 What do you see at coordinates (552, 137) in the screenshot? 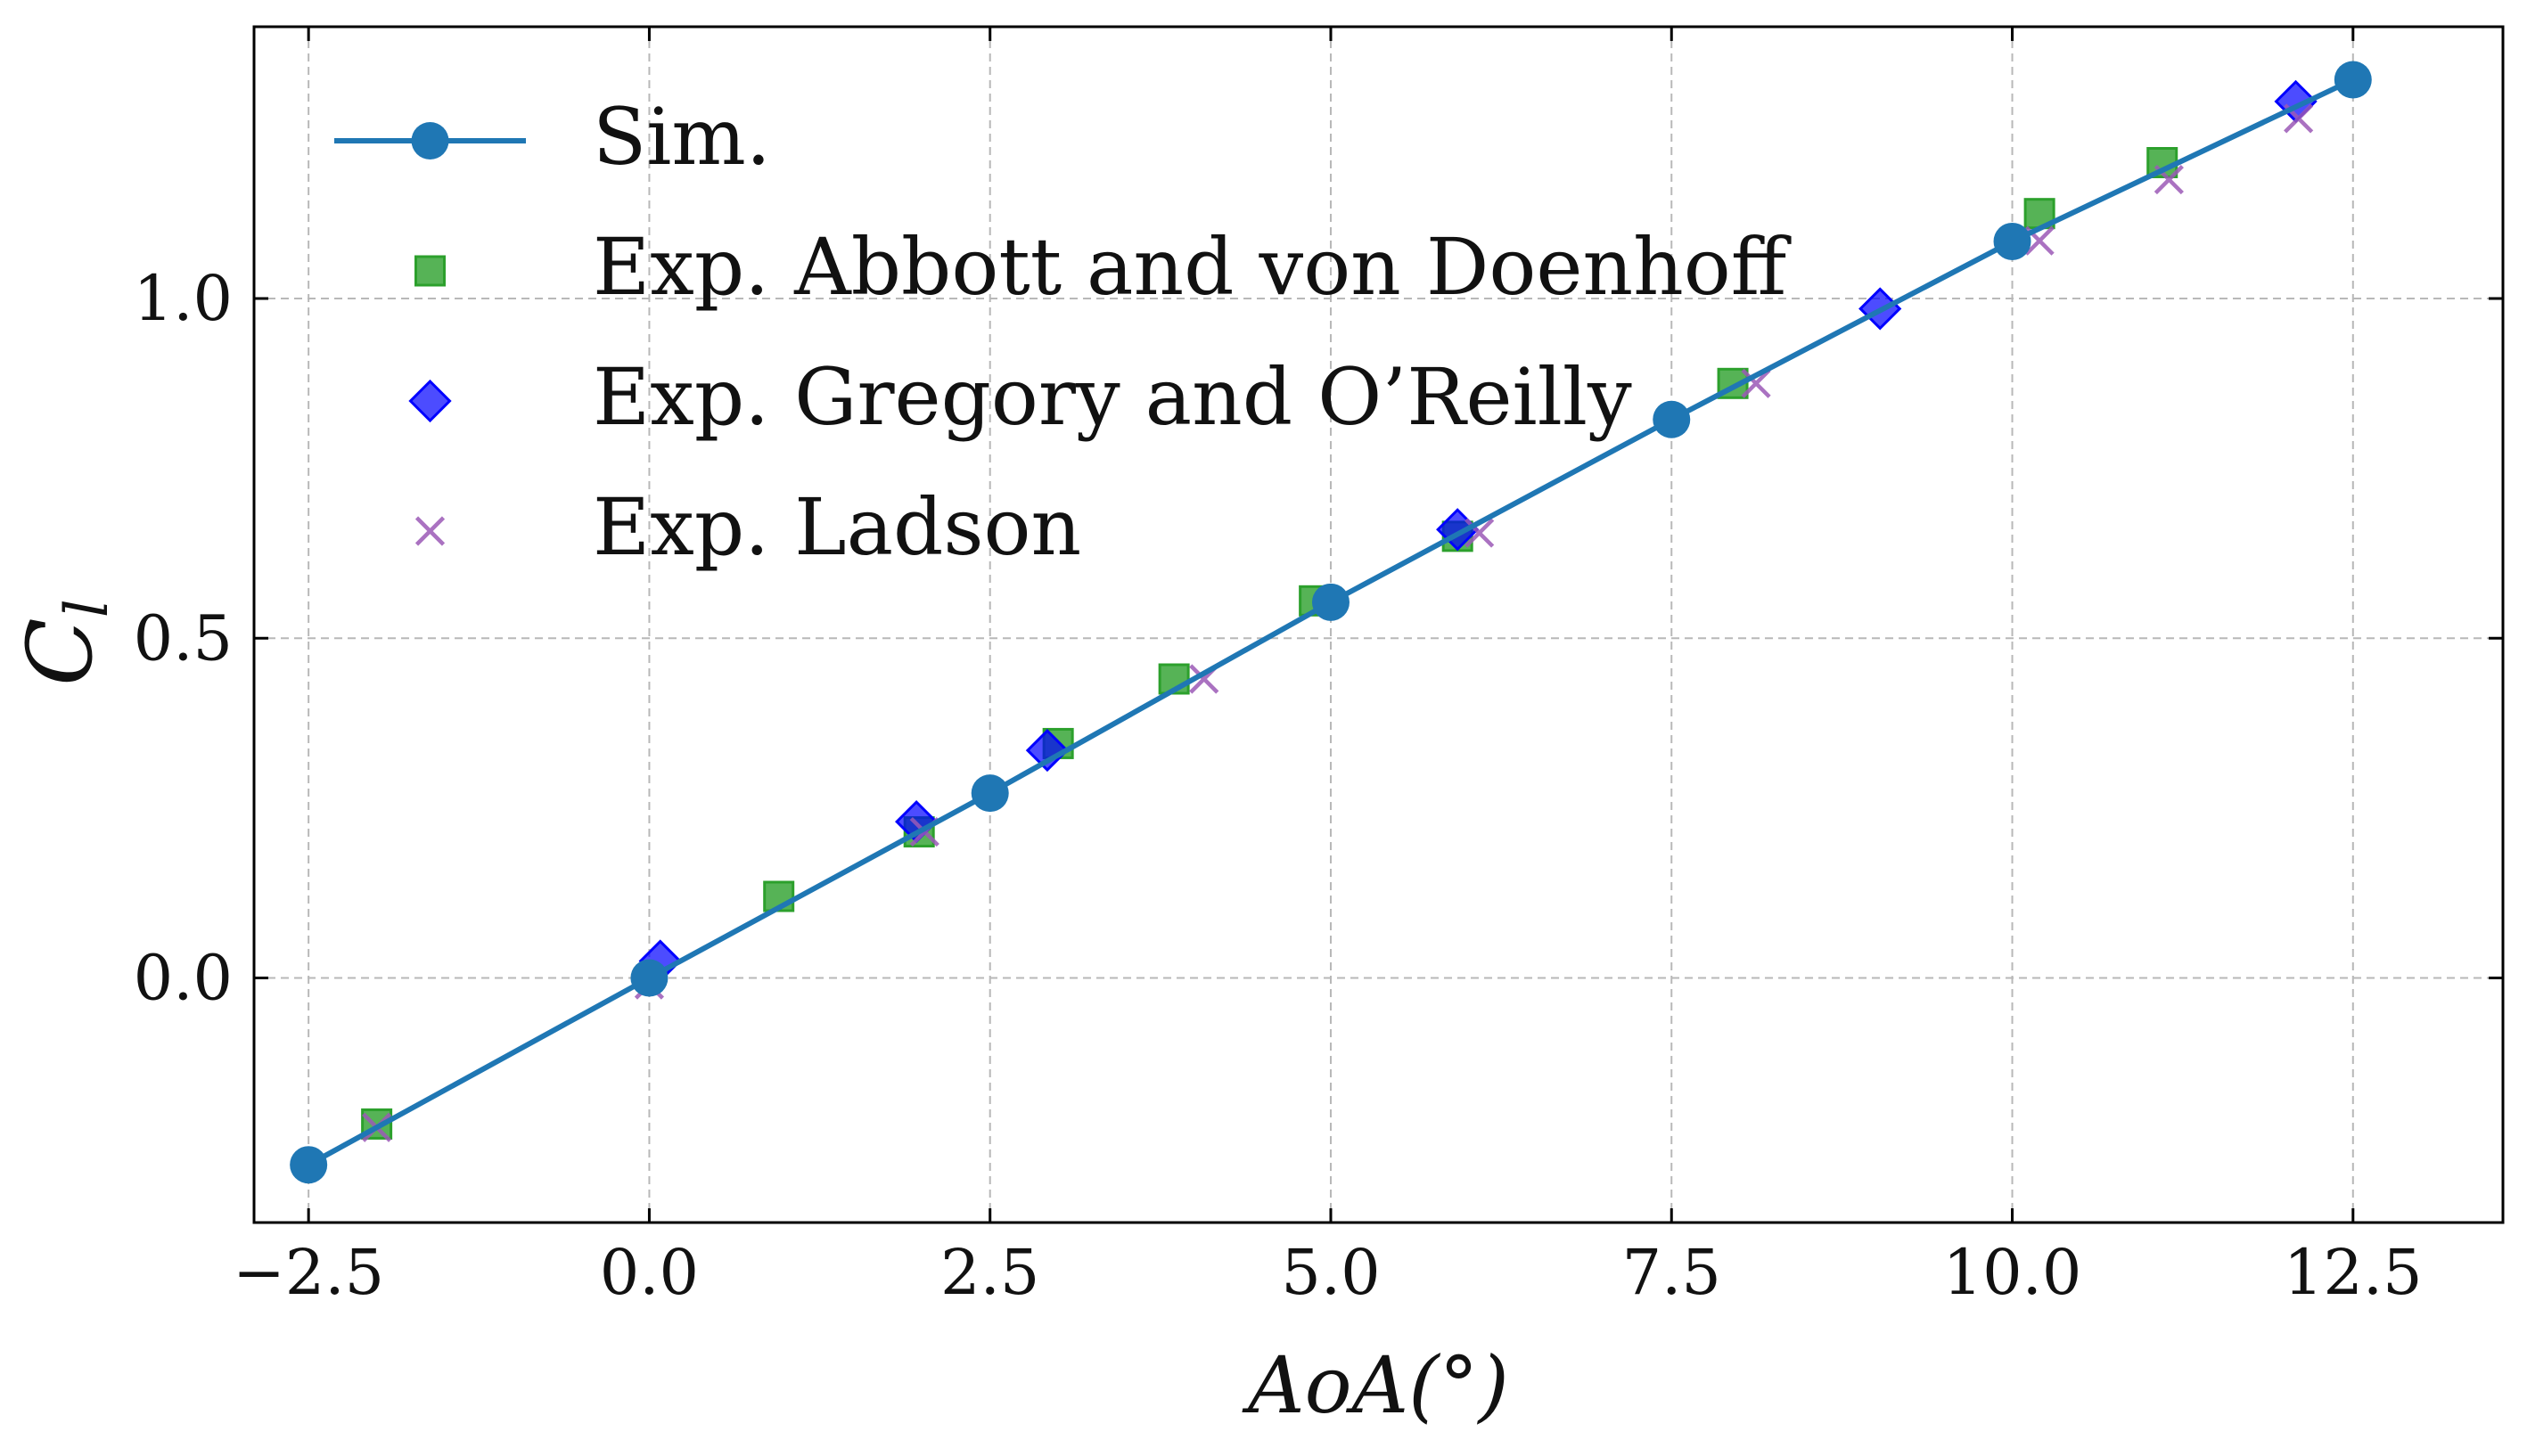
I see `legend-entry-sim: Sim.` at bounding box center [552, 137].